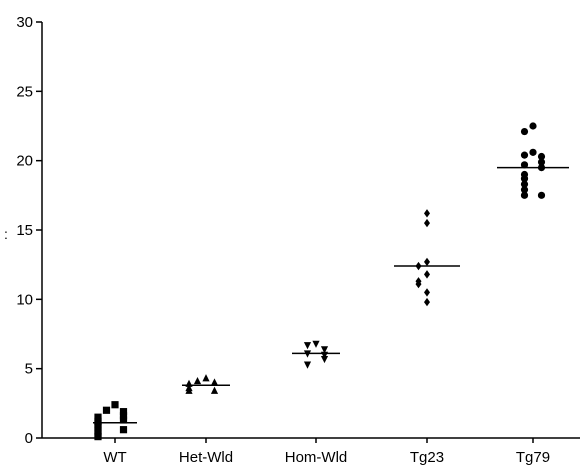 The width and height of the screenshot is (583, 466). I want to click on x-tick-label: WT, so click(114, 457).